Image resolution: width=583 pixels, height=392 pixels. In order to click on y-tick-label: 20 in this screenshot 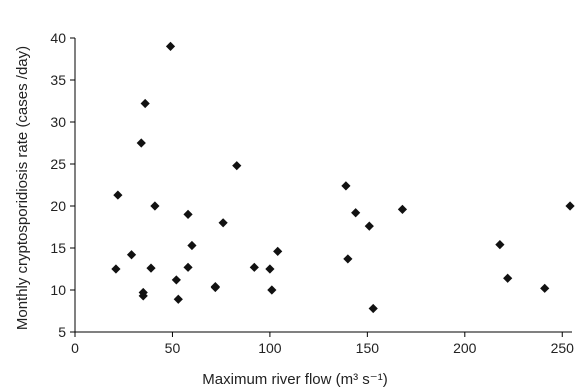, I will do `click(58, 206)`.